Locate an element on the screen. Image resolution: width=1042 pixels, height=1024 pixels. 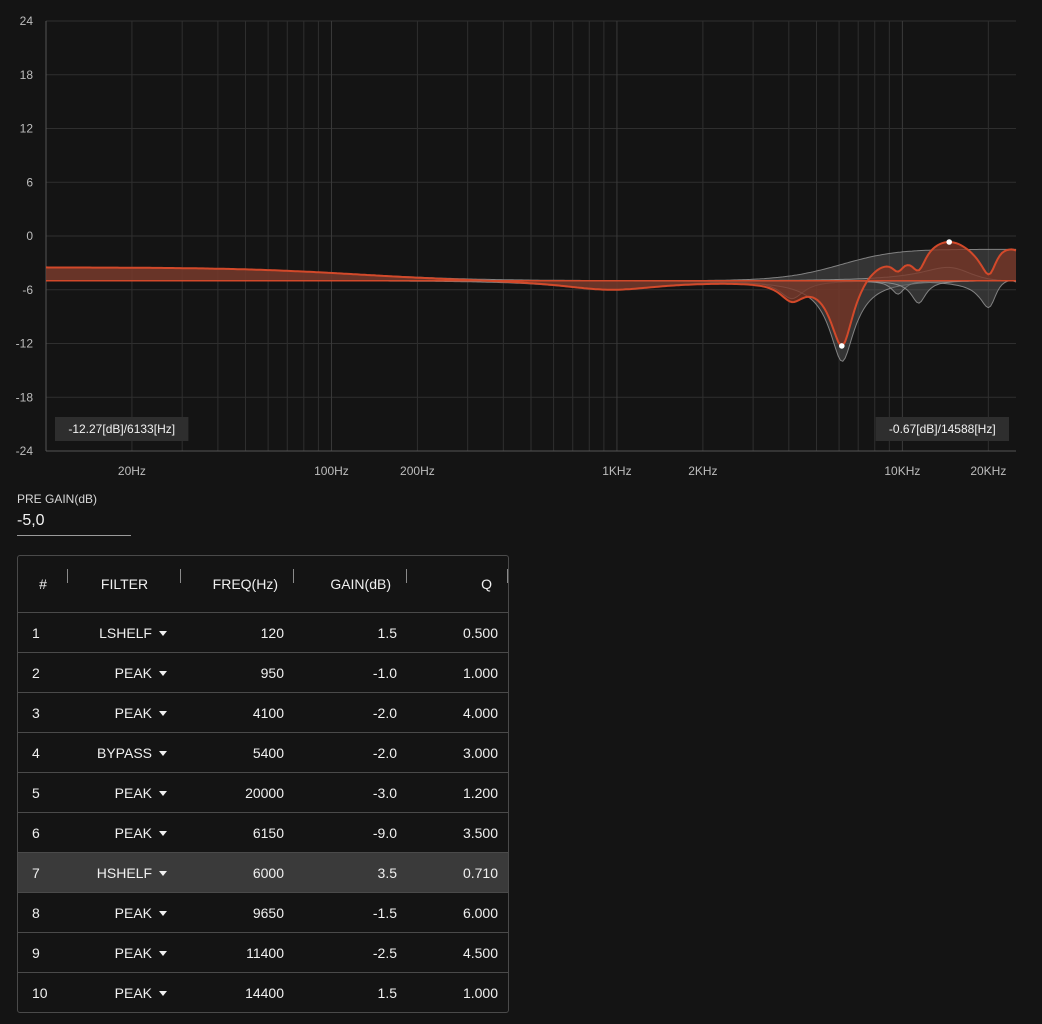
table-header: # FILTER FREQ(Hz) GAIN(dB) Q is located at coordinates (263, 584).